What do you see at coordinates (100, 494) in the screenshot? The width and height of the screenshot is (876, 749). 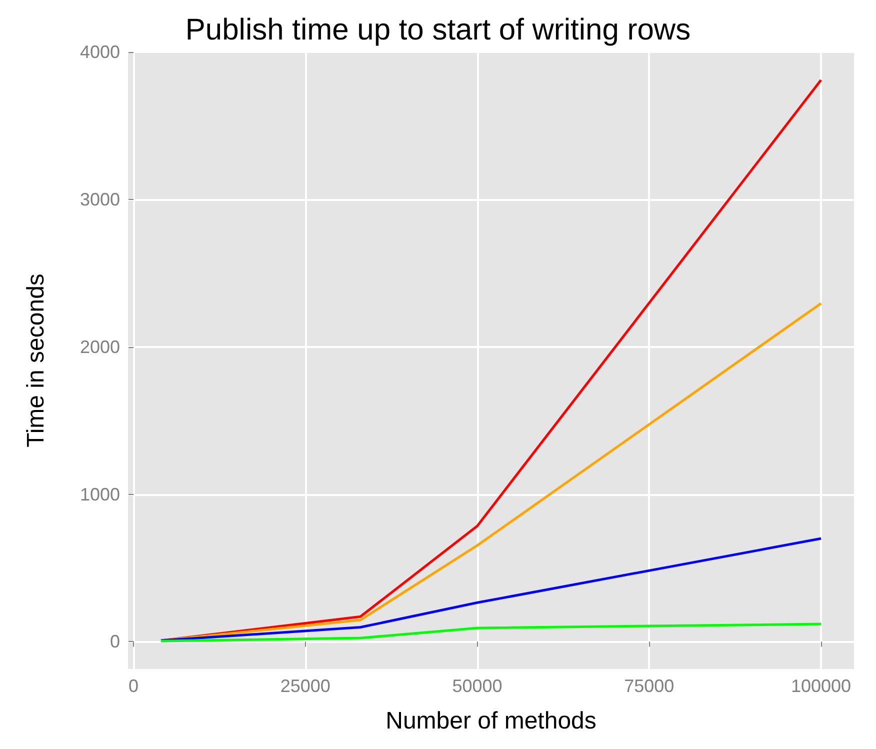 I see `y-tick-label: 1000` at bounding box center [100, 494].